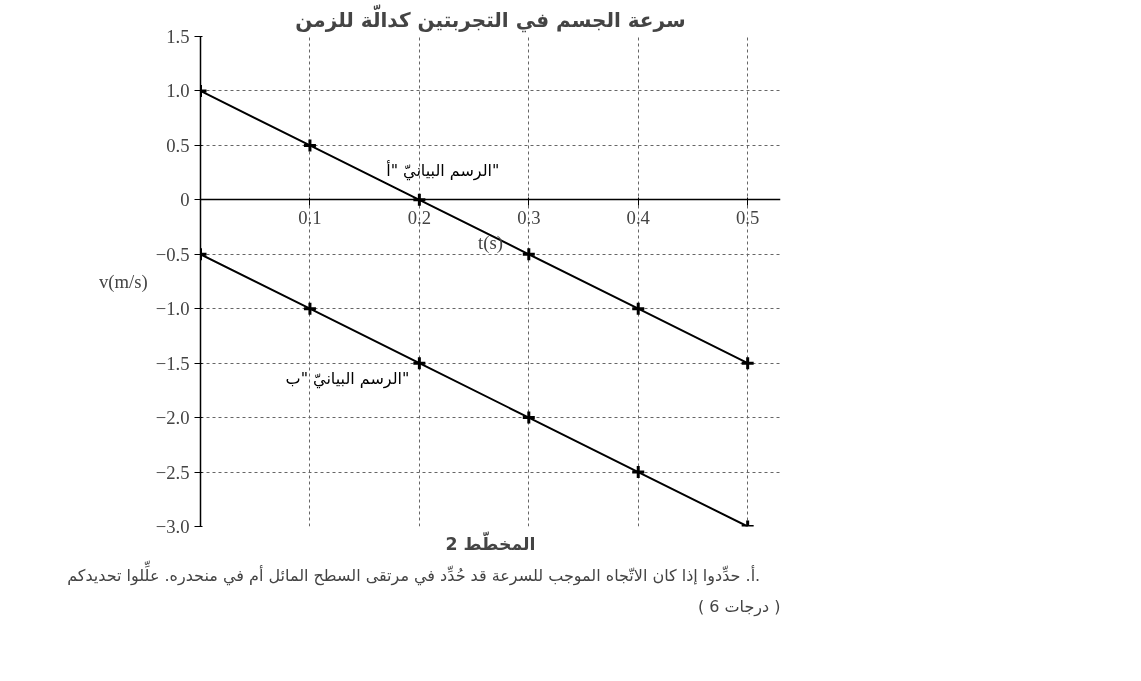 The height and width of the screenshot is (681, 1141). I want to click on text: ( 6 درجات ), so click(739, 606).